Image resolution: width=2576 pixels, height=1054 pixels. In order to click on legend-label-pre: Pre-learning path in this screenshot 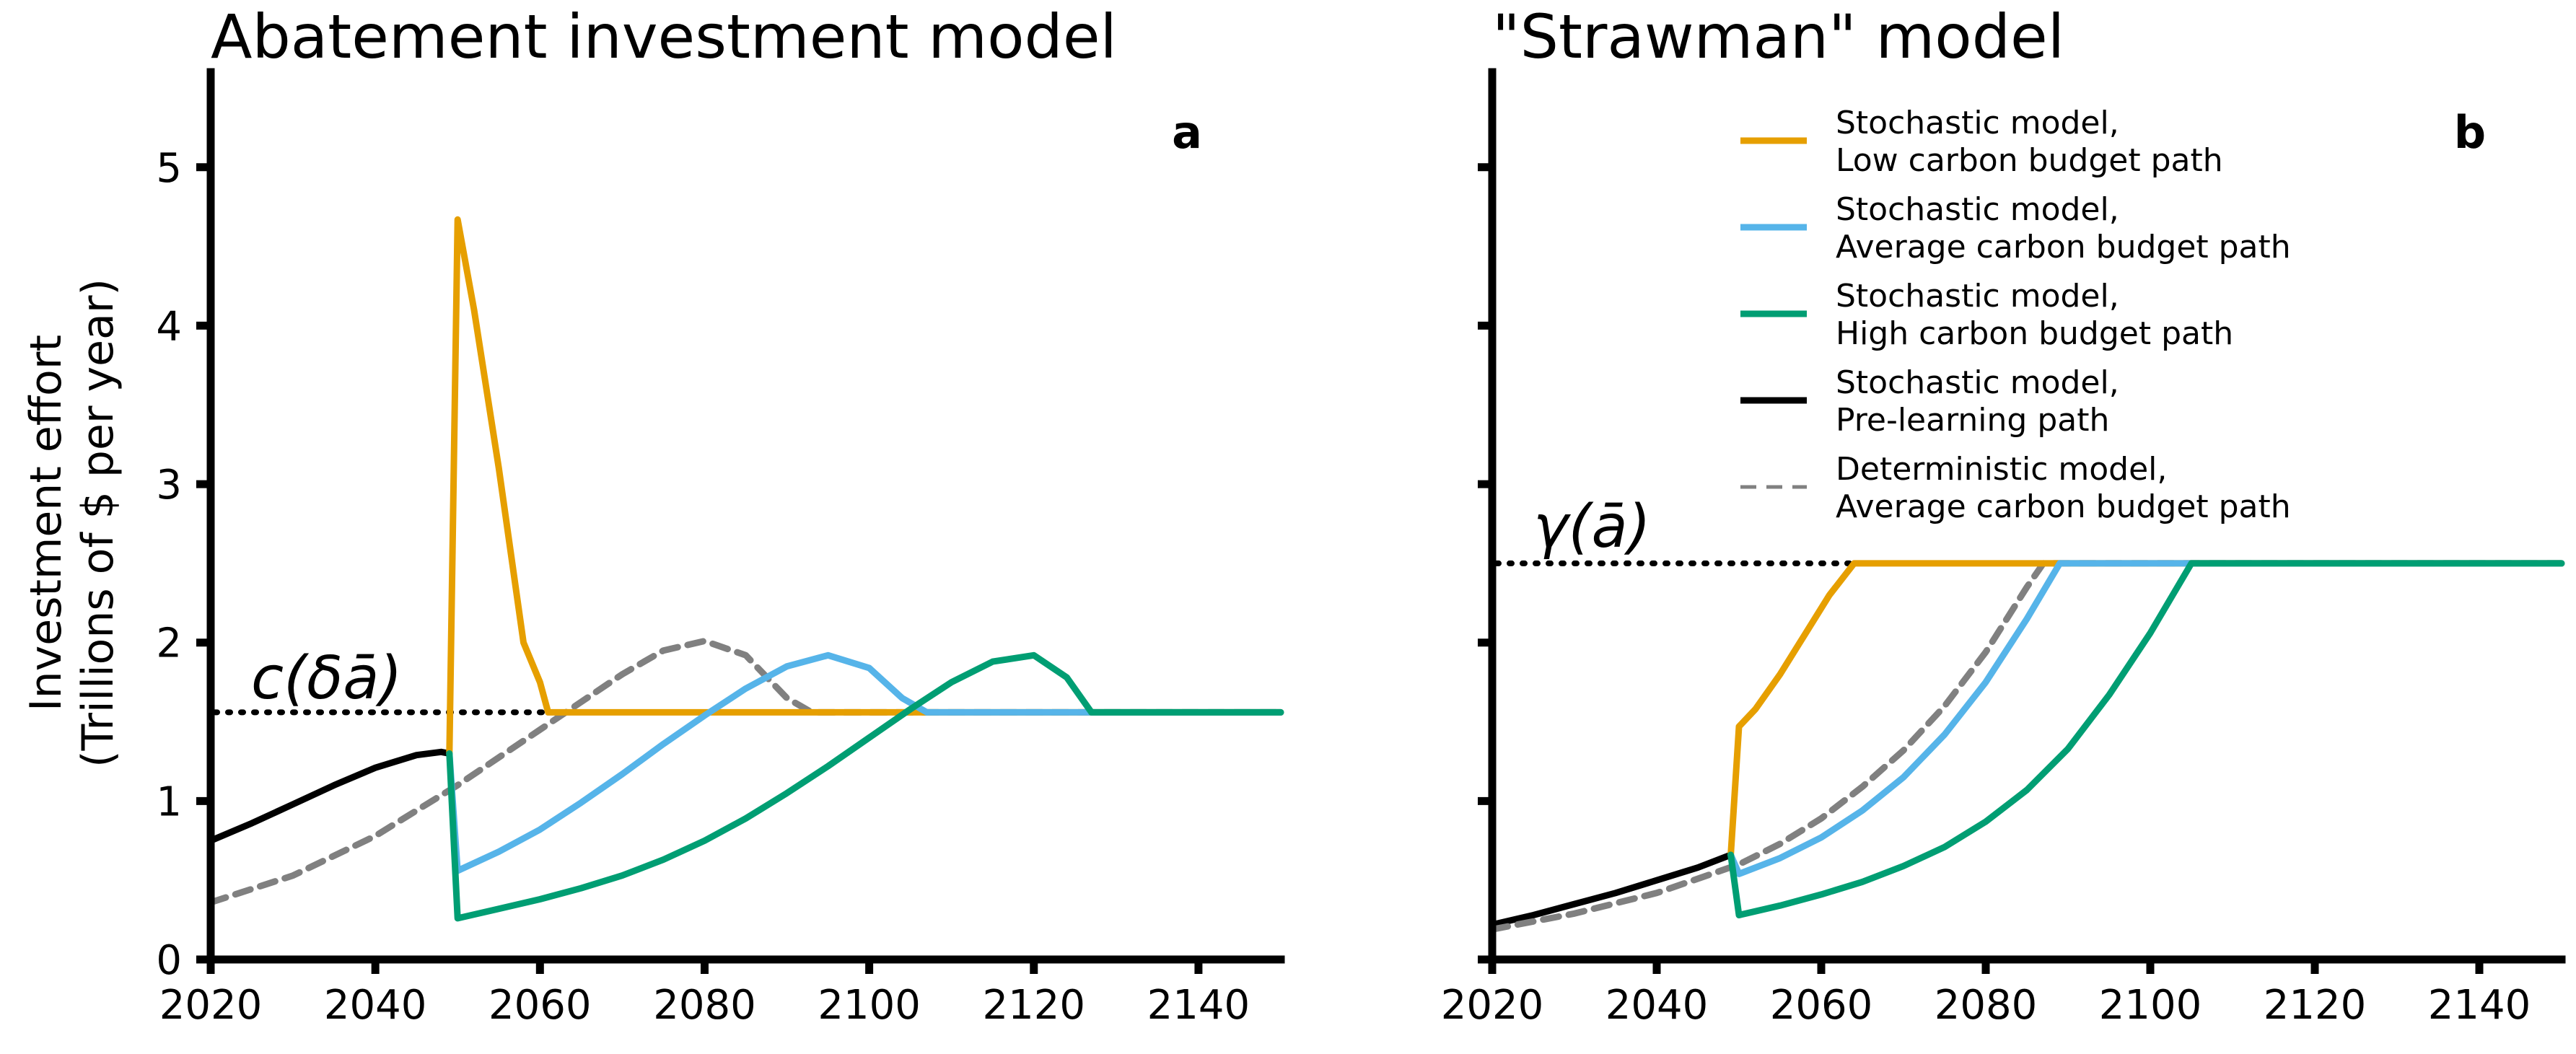, I will do `click(1972, 420)`.